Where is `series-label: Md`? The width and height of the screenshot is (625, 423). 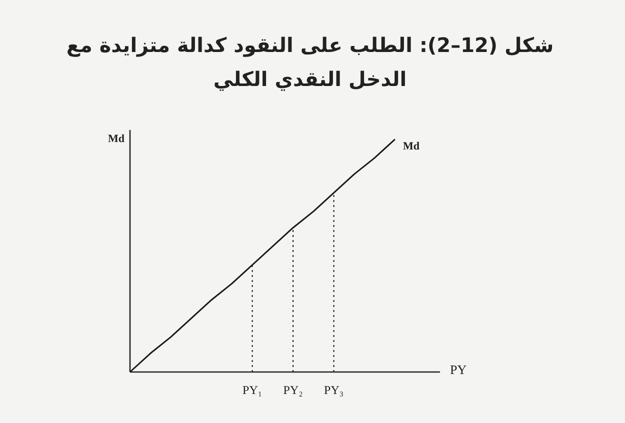
series-label: Md is located at coordinates (411, 146).